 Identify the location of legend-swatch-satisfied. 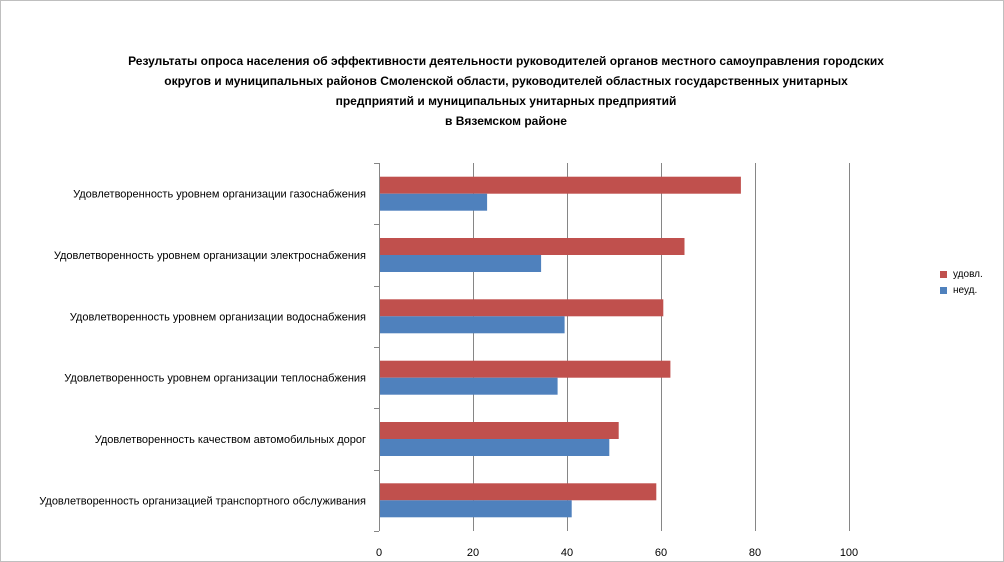
(943, 274).